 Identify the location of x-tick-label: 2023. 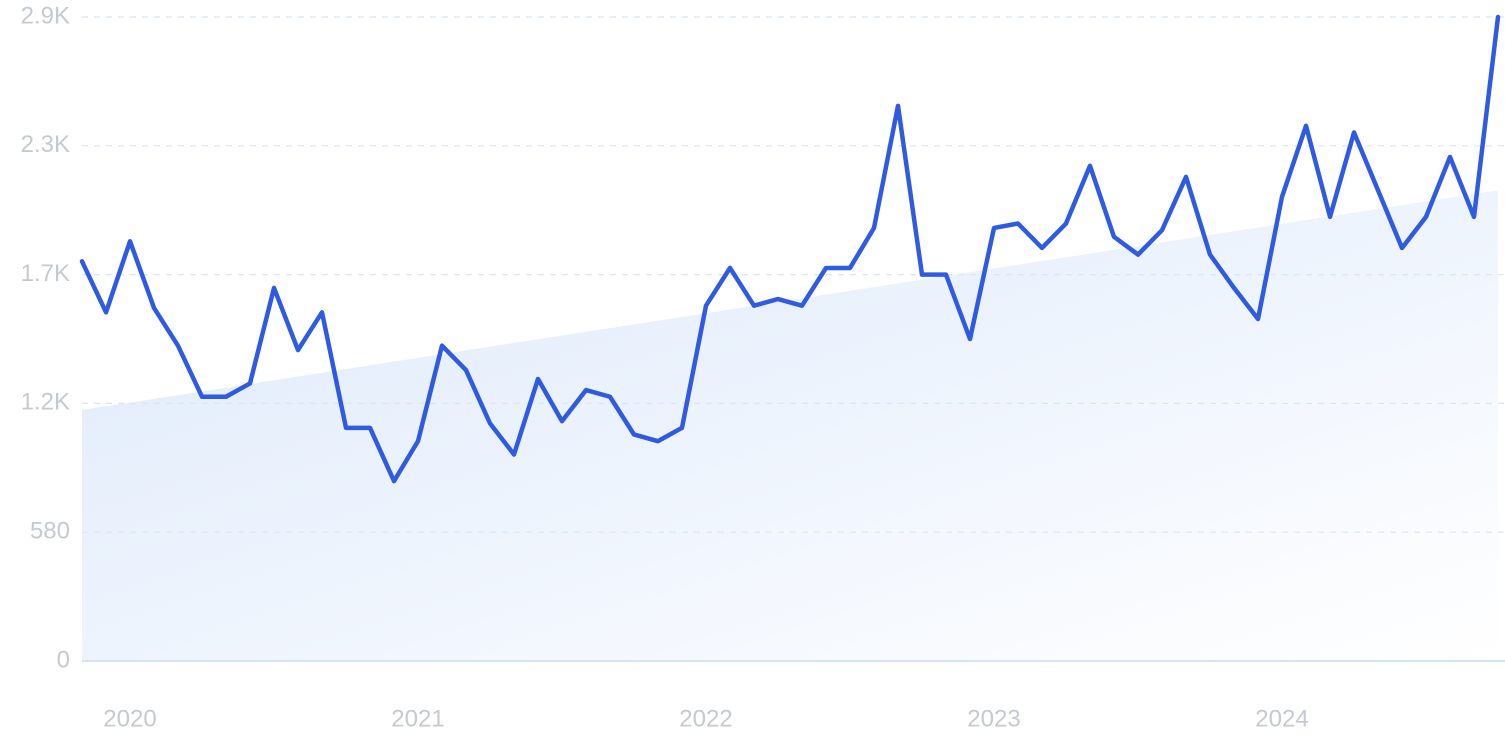
(993, 718).